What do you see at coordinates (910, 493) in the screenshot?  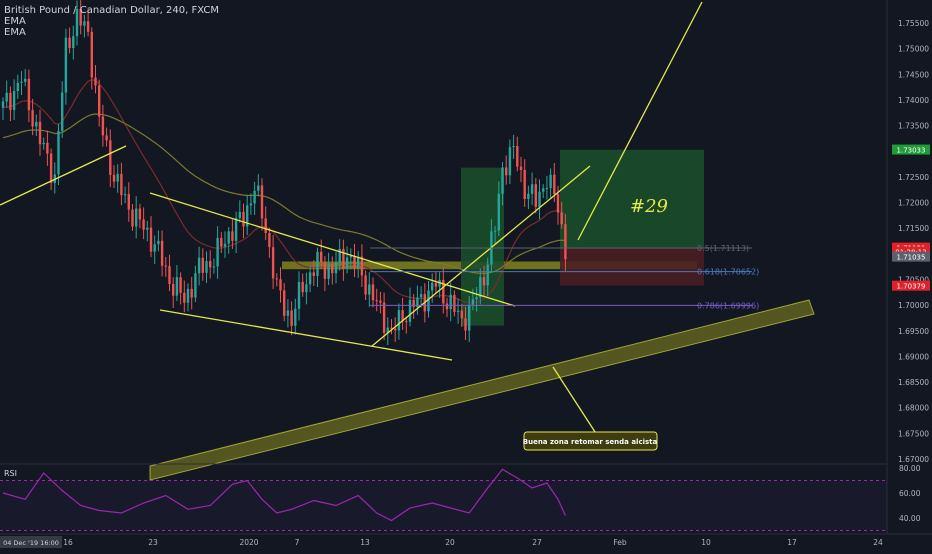 I see `rsi-tick-label: 60.00` at bounding box center [910, 493].